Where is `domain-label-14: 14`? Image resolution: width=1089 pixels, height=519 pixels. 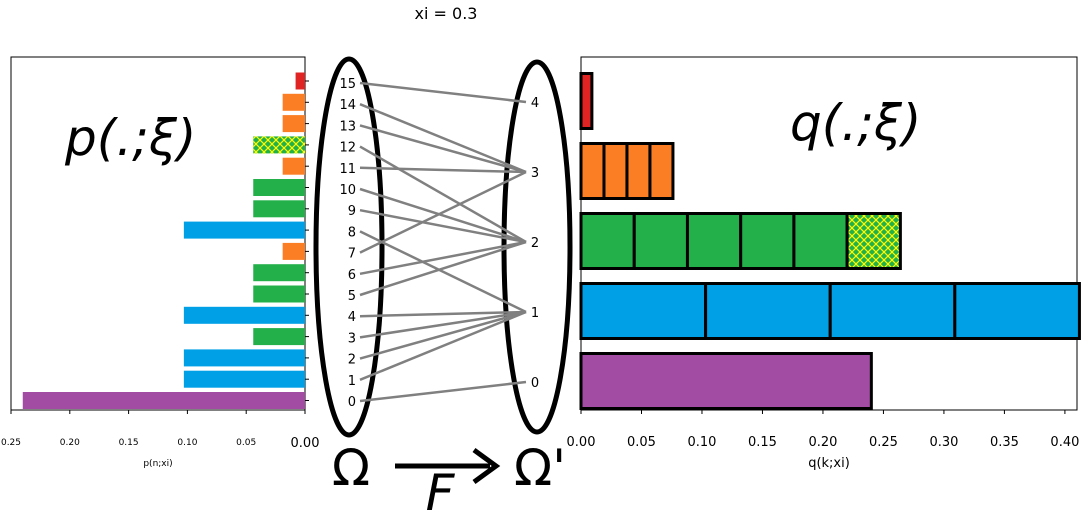
domain-label-14: 14 is located at coordinates (347, 105).